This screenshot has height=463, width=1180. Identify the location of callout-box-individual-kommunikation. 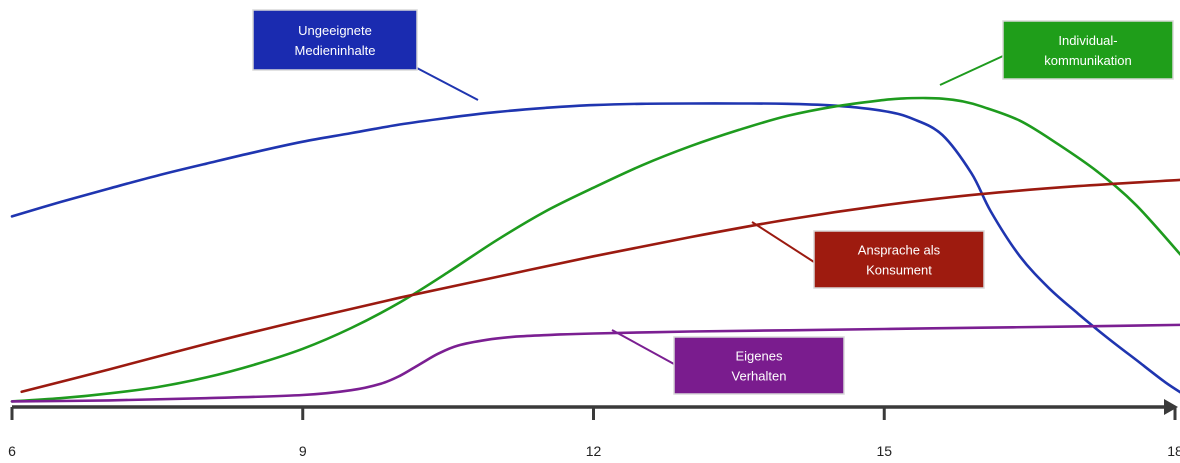
(1088, 50).